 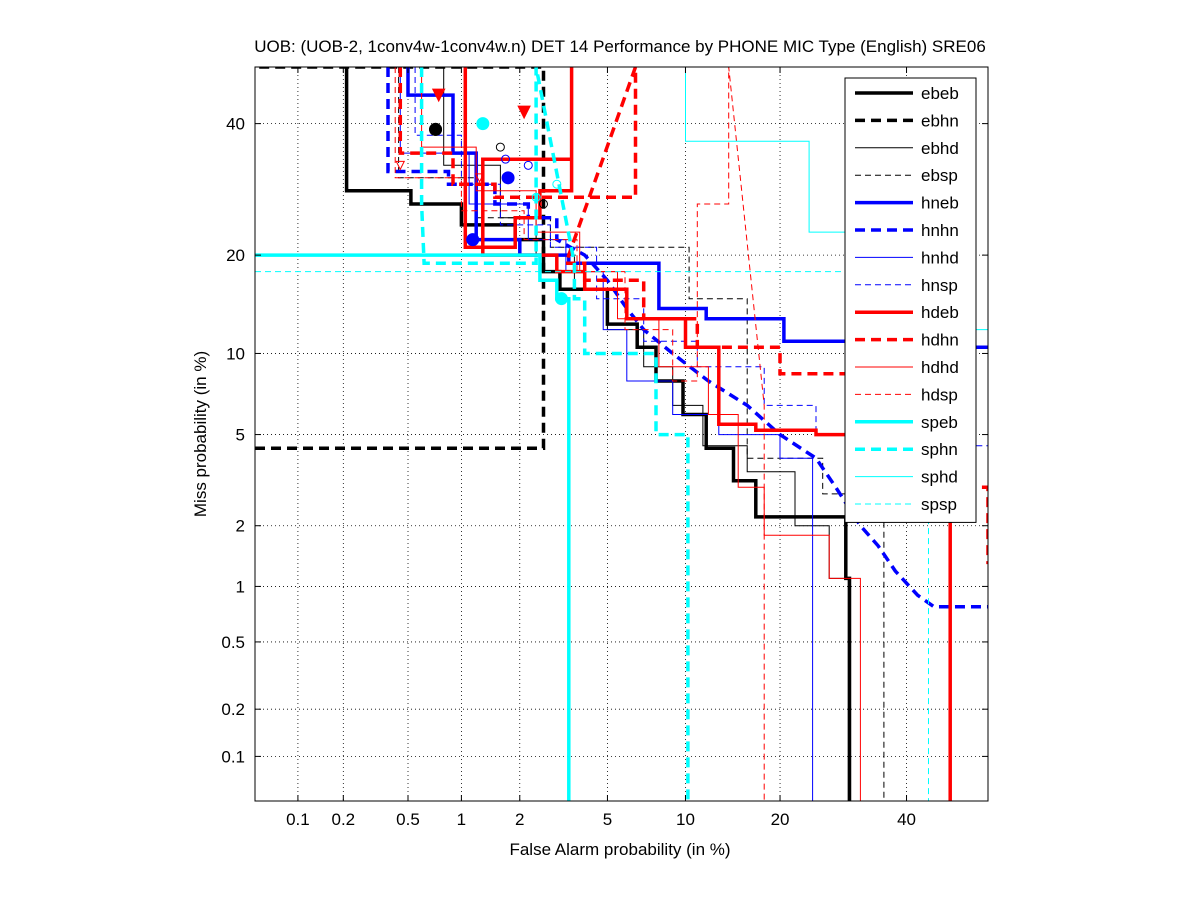 I want to click on legend-label-hneb: hneb, so click(x=940, y=203).